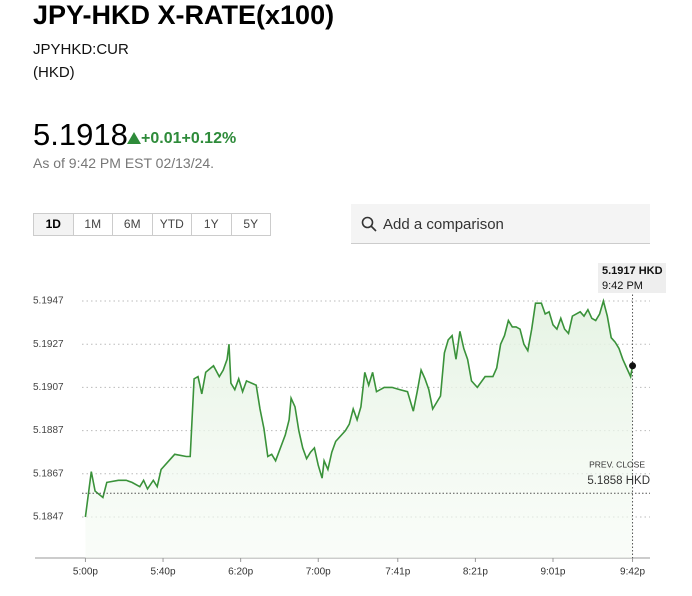 This screenshot has width=692, height=596. What do you see at coordinates (632, 278) in the screenshot?
I see `tooltip-box` at bounding box center [632, 278].